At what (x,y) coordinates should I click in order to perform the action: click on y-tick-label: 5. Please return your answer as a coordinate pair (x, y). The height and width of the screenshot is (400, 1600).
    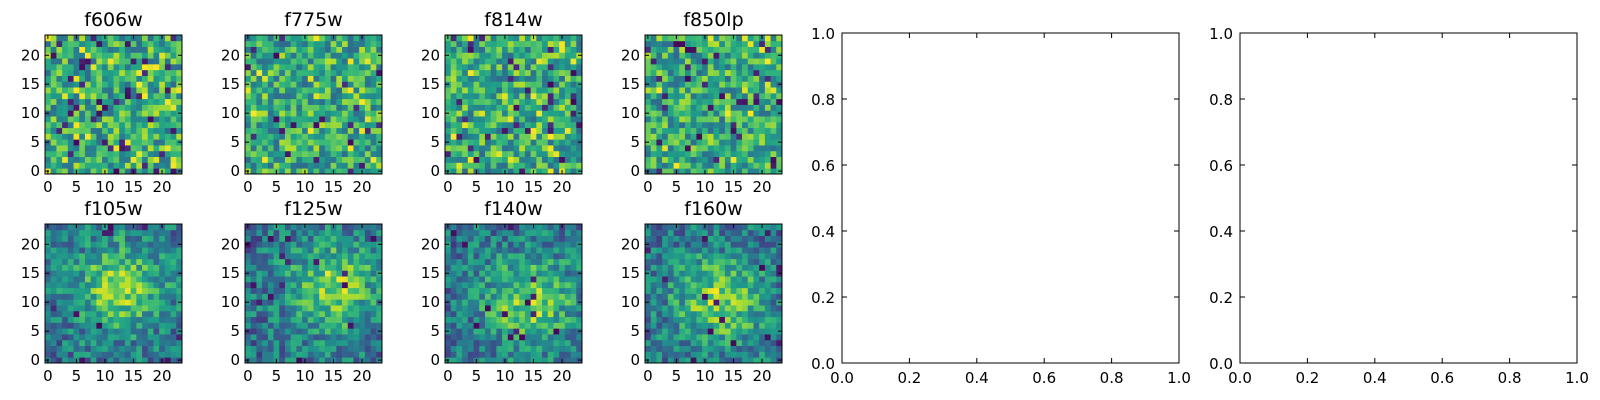
    Looking at the image, I should click on (235, 331).